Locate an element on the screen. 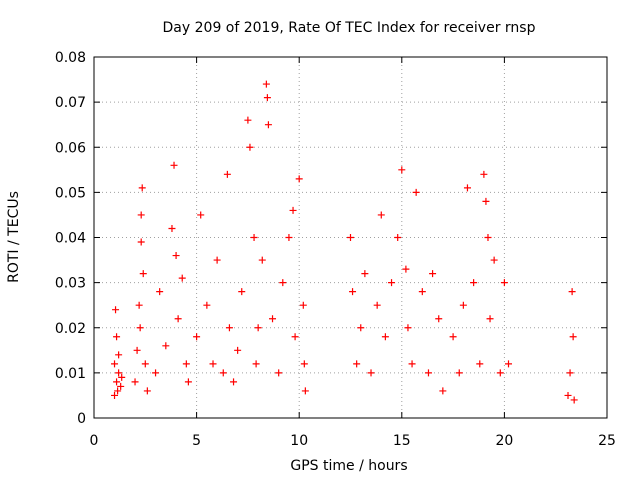 The width and height of the screenshot is (640, 480). y-tick-label: 0.03 is located at coordinates (70, 284).